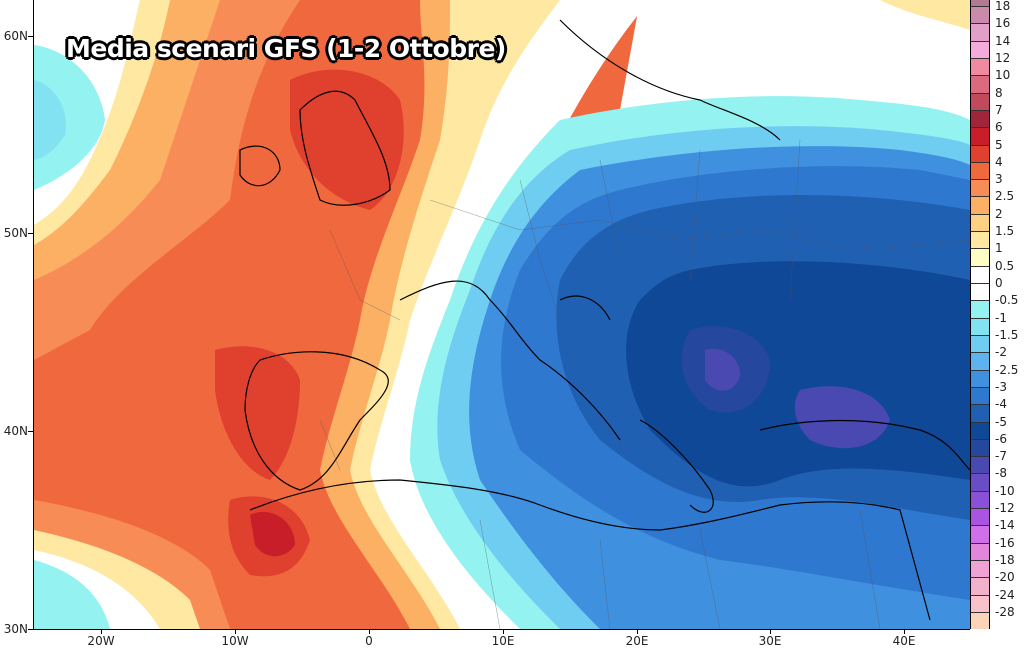  Describe the element at coordinates (1001, 456) in the screenshot. I see `colorbar-label: -7` at that location.